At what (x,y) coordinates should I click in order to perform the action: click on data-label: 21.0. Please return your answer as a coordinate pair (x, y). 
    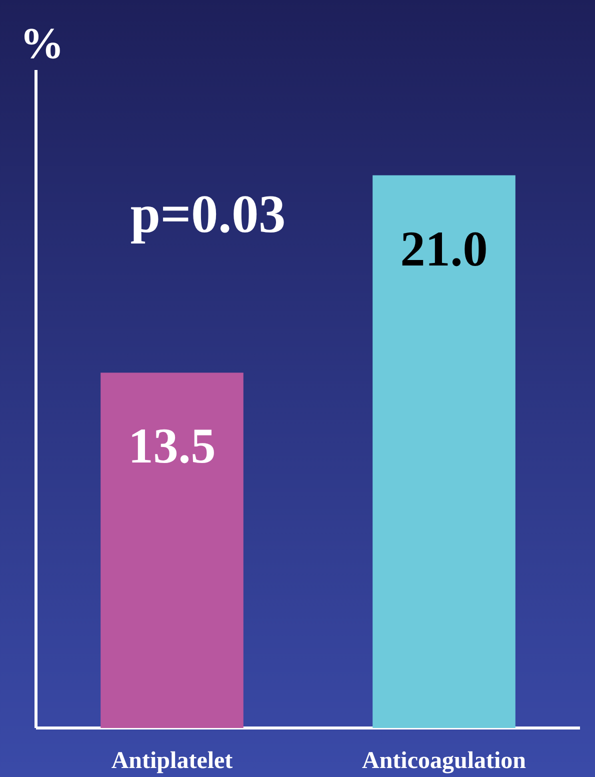
    Looking at the image, I should click on (444, 248).